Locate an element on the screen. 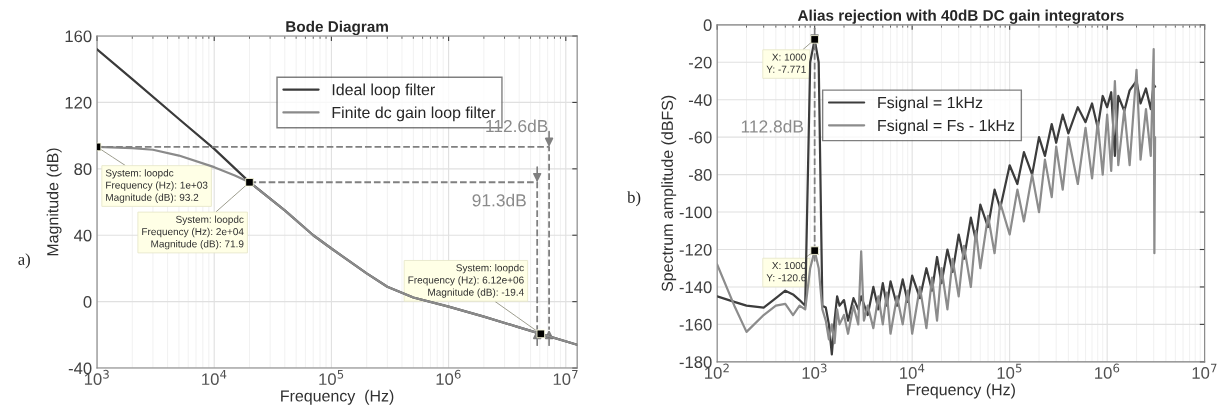 The width and height of the screenshot is (1228, 414). y-axis-title: Spectrum amplitude (dBFS) is located at coordinates (669, 193).